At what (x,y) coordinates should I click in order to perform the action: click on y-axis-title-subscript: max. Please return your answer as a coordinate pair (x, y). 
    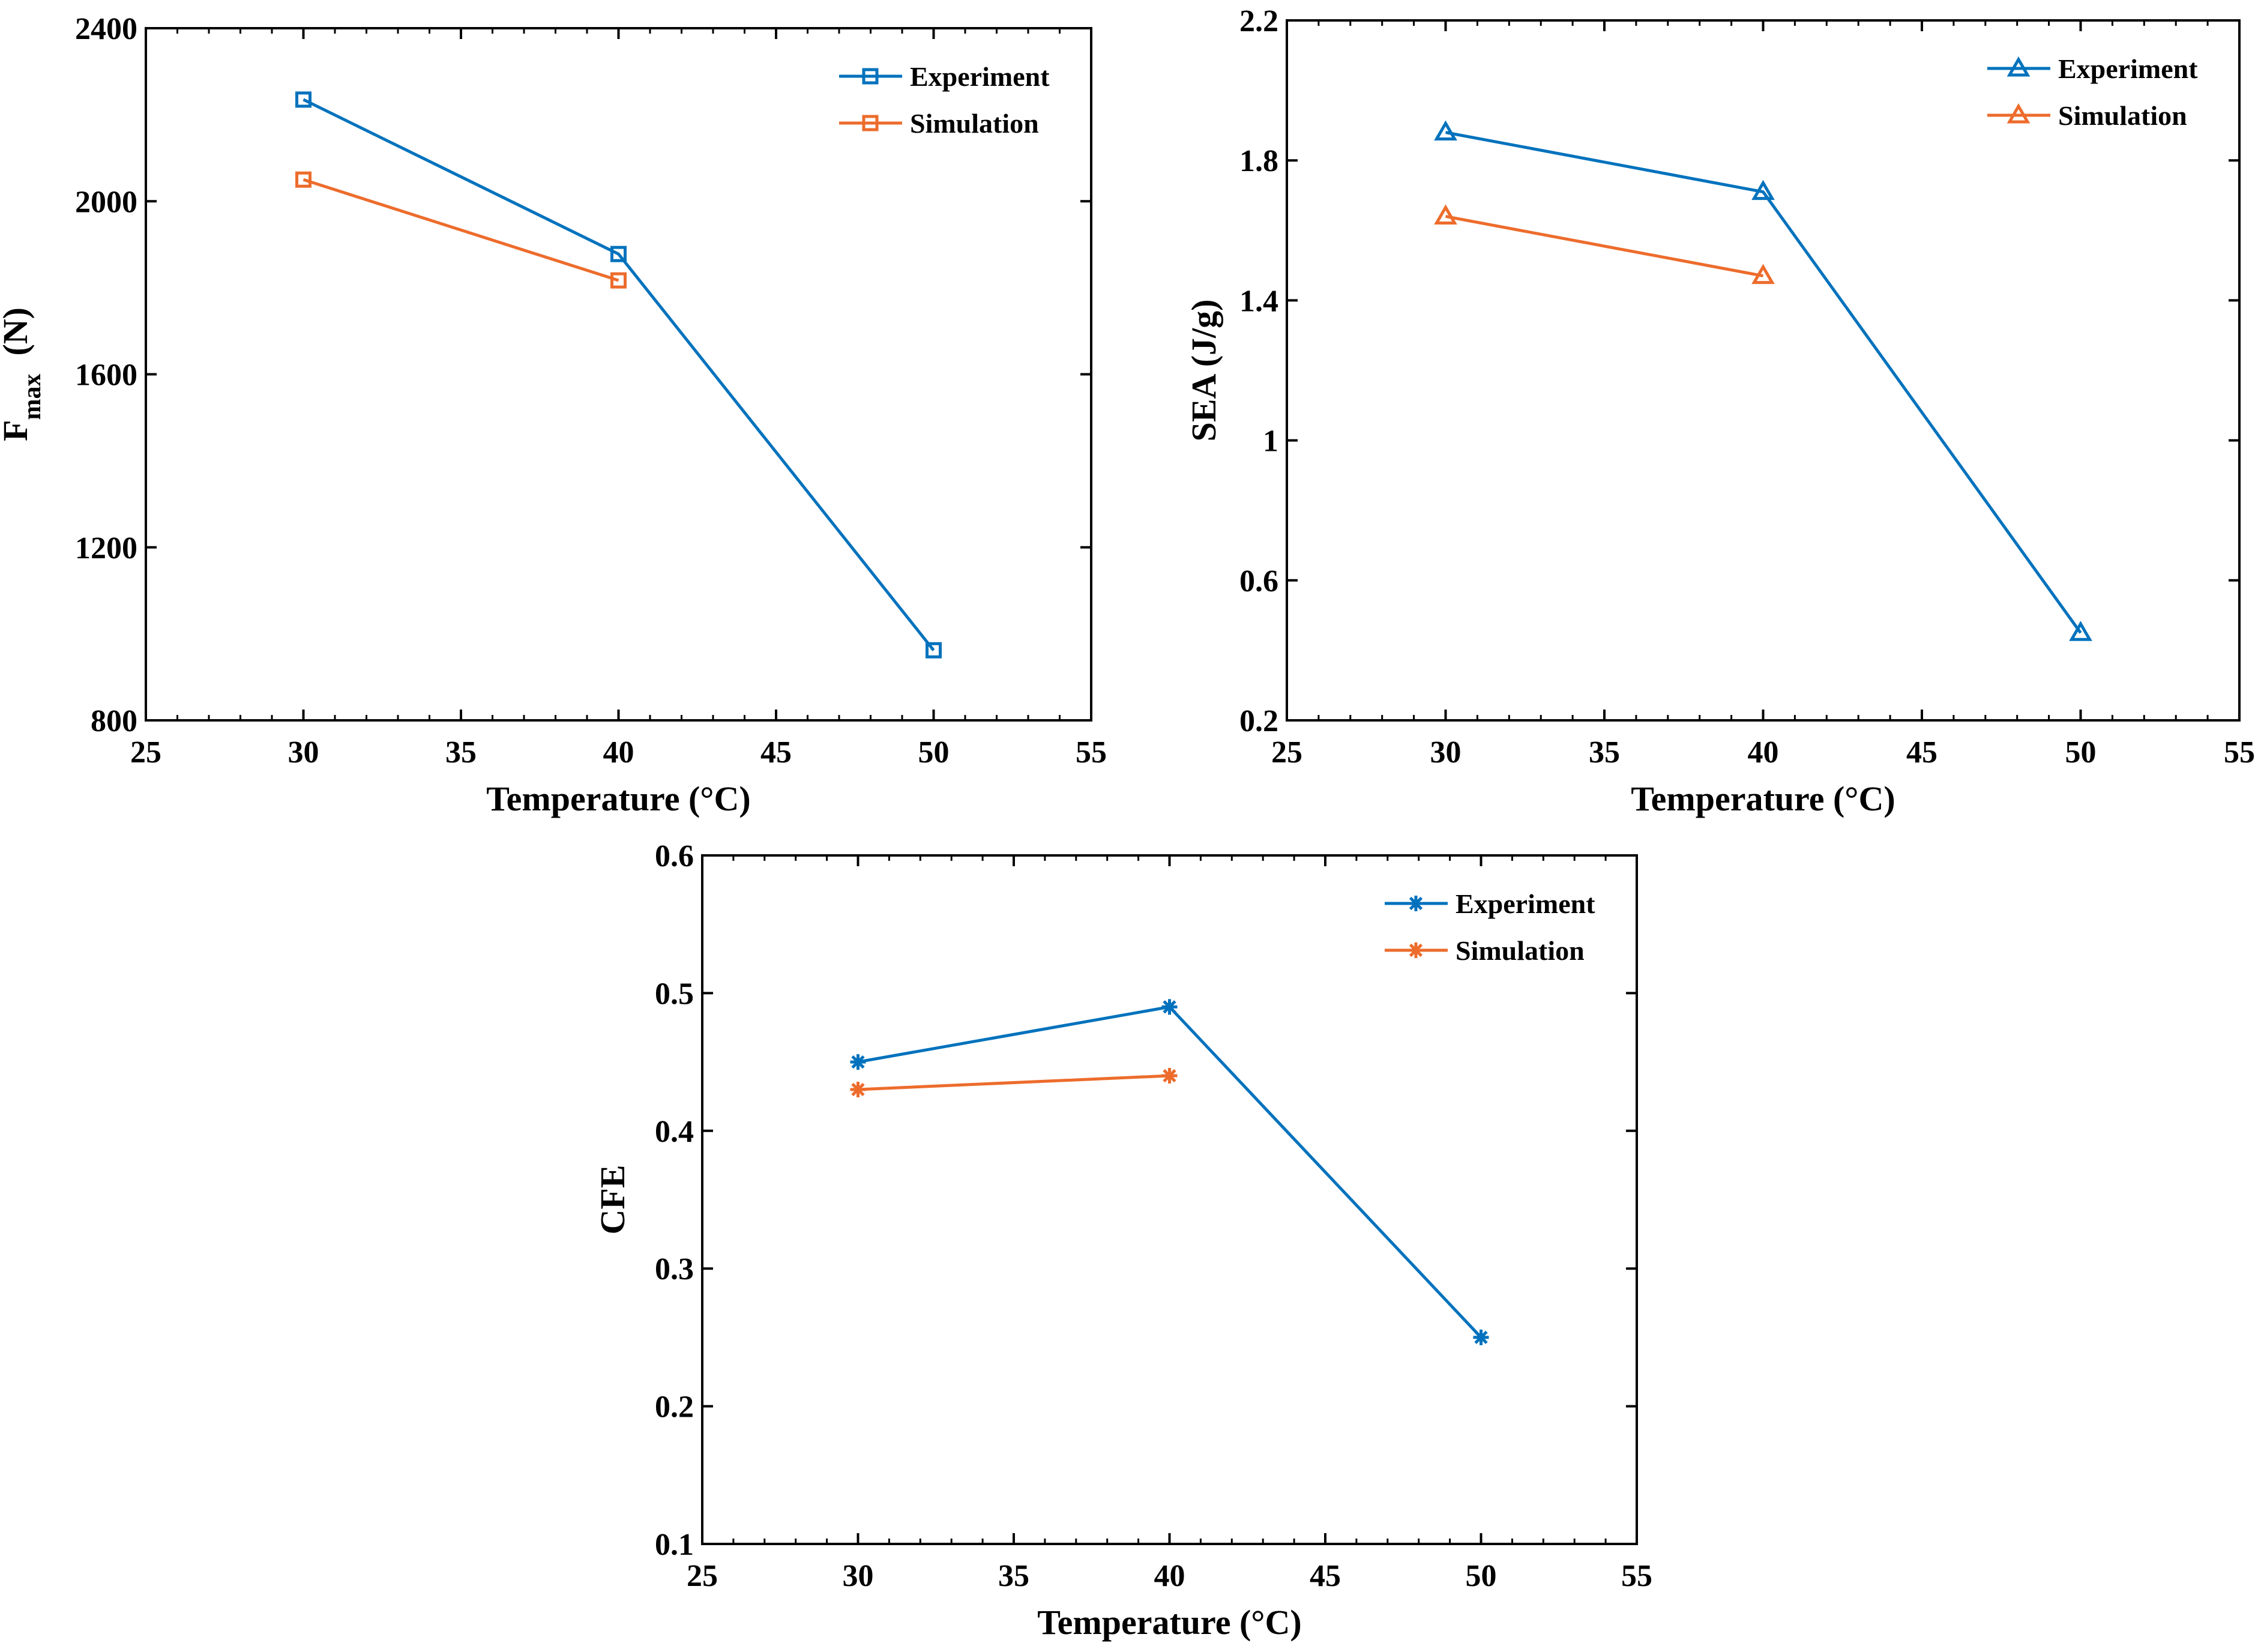
    Looking at the image, I should click on (32, 397).